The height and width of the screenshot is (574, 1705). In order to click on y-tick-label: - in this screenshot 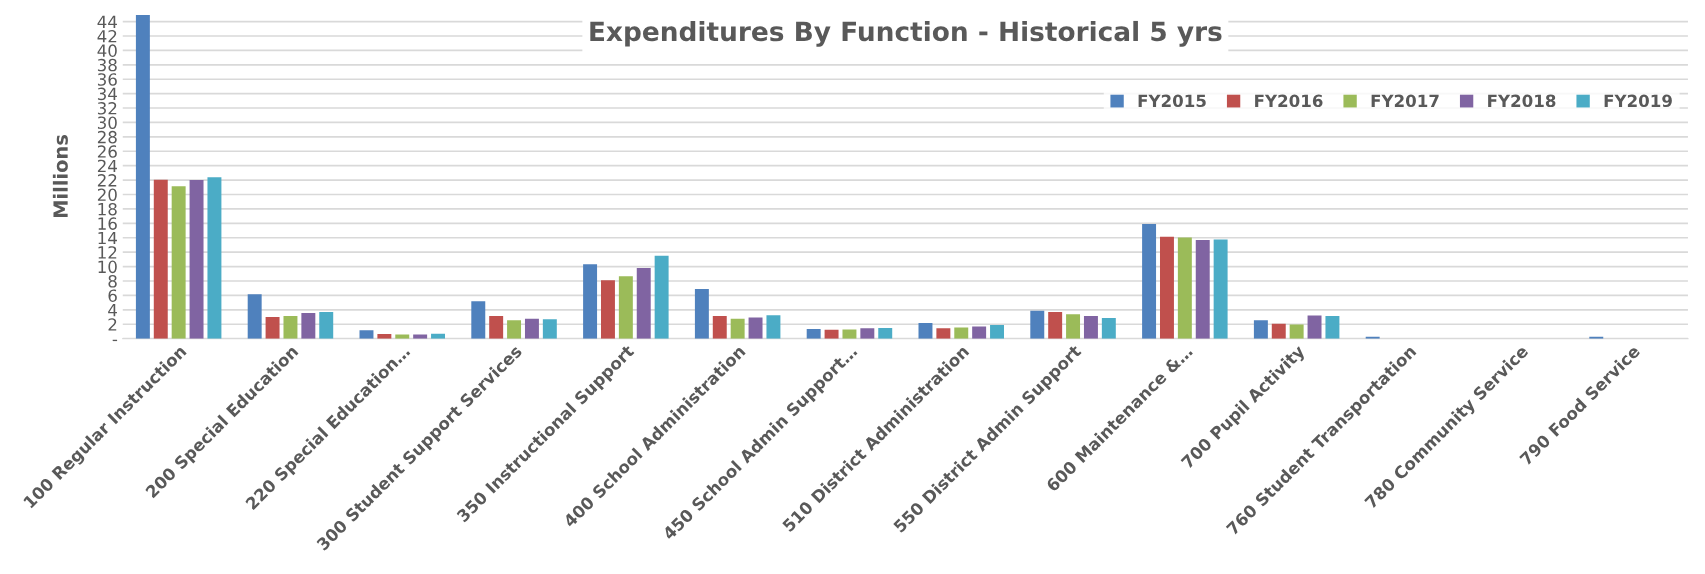, I will do `click(115, 340)`.